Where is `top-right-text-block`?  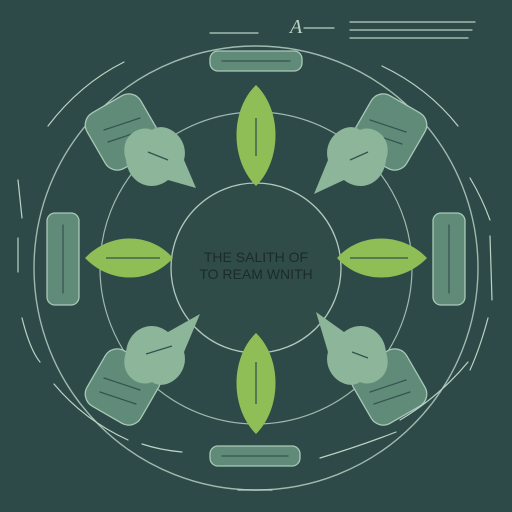
top-right-text-block is located at coordinates (389, 30).